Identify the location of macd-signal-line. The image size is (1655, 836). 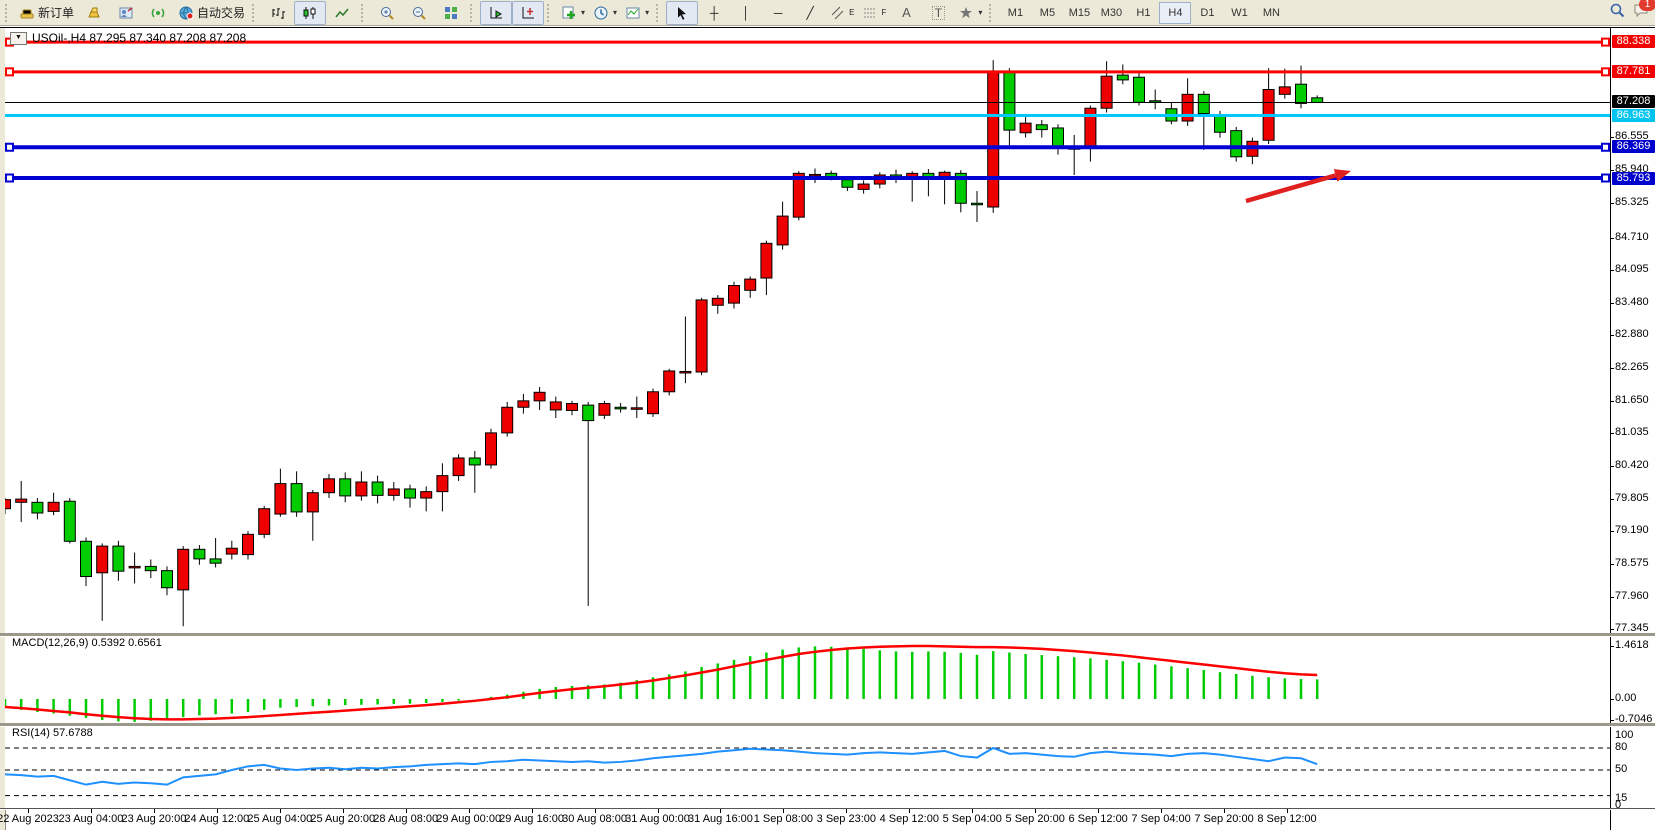
(661, 682).